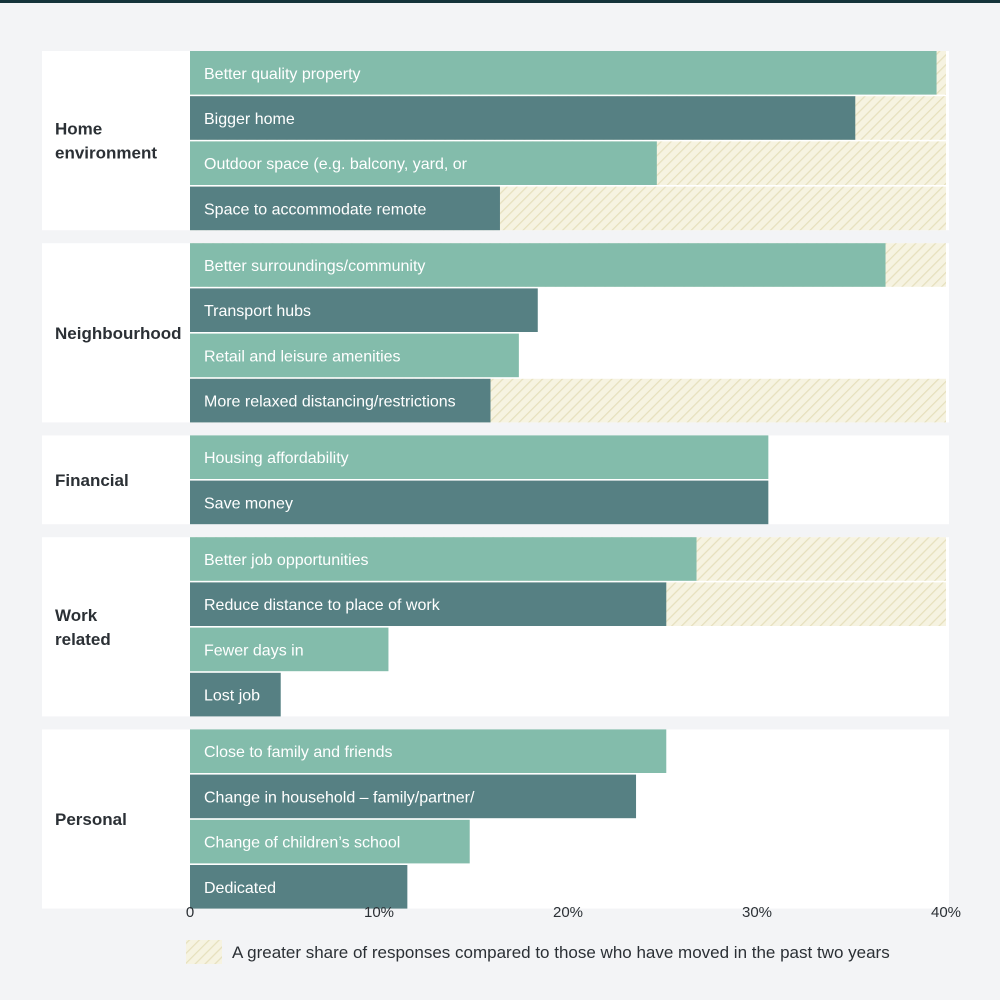  I want to click on bar-label: Space to accommodate remote, so click(315, 209).